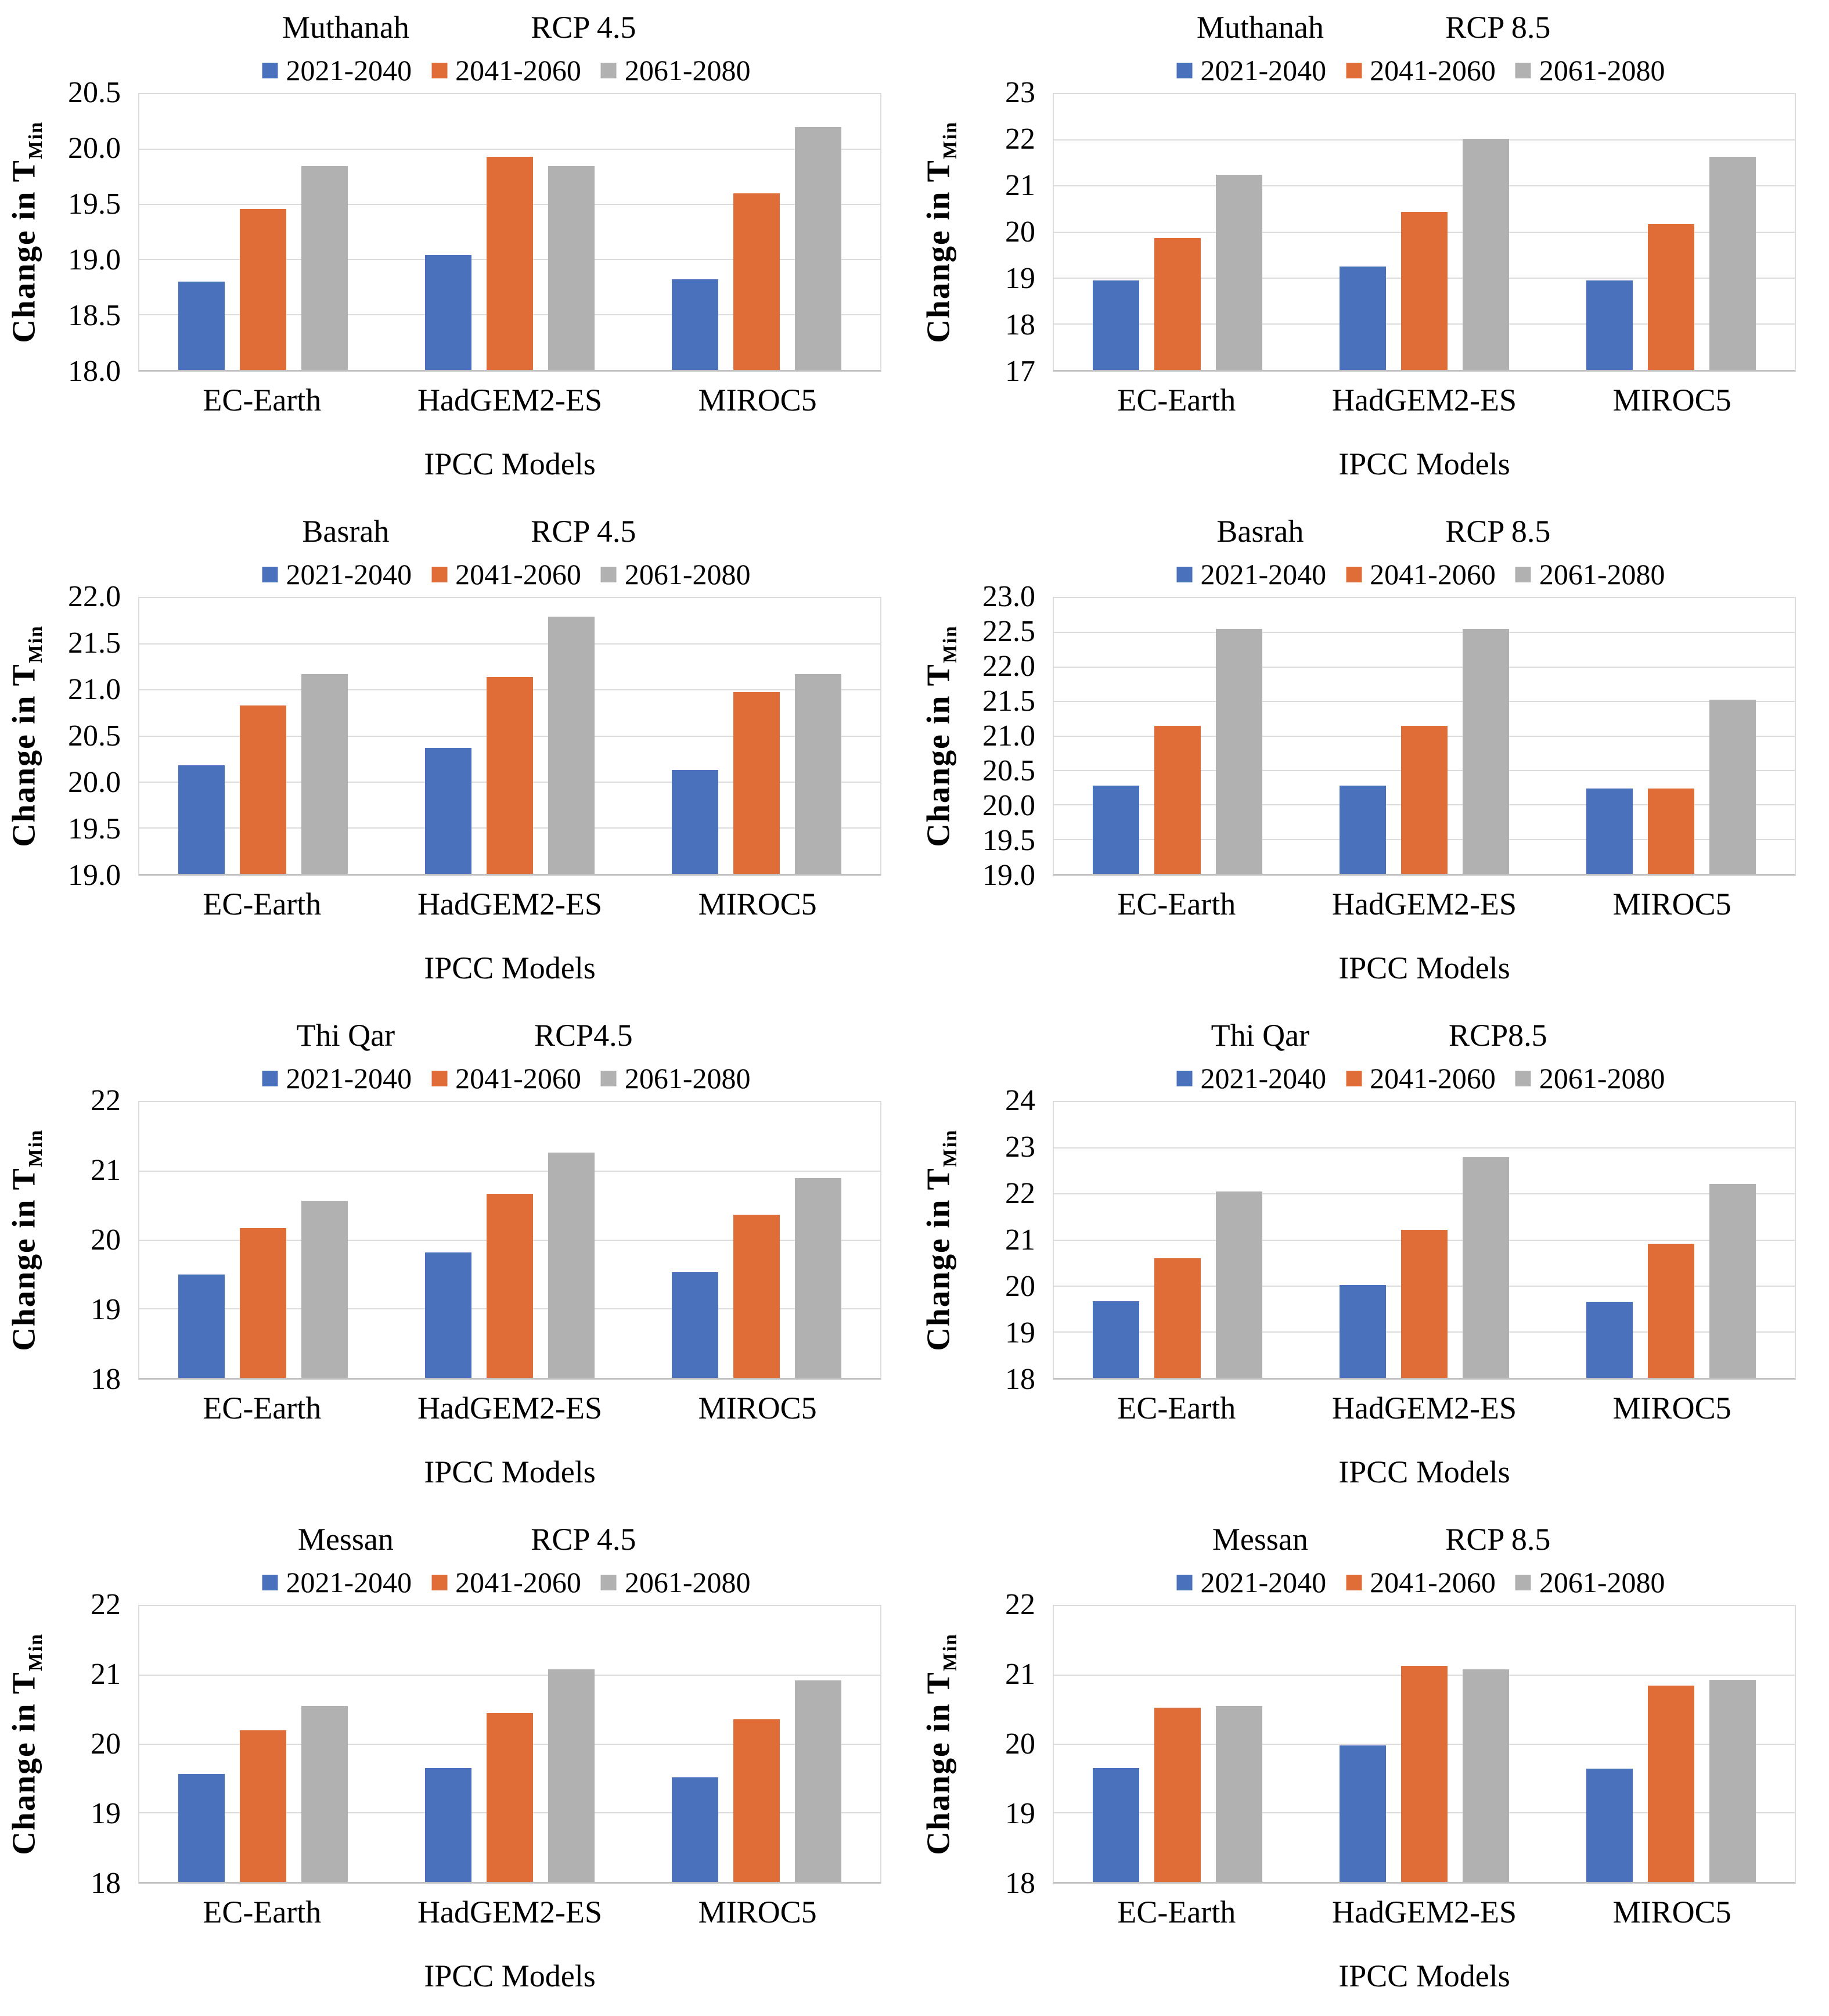 The image size is (1829, 2016). What do you see at coordinates (1020, 1101) in the screenshot?
I see `y-tick-label: 24` at bounding box center [1020, 1101].